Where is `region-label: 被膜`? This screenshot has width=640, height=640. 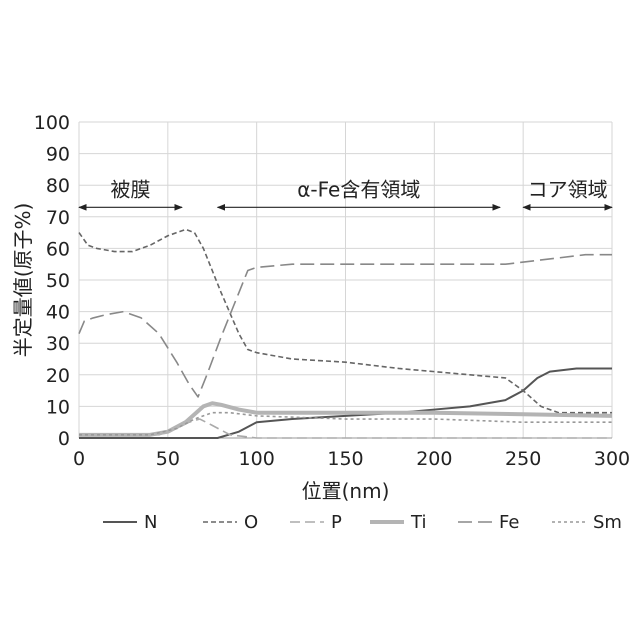 region-label: 被膜 is located at coordinates (131, 189).